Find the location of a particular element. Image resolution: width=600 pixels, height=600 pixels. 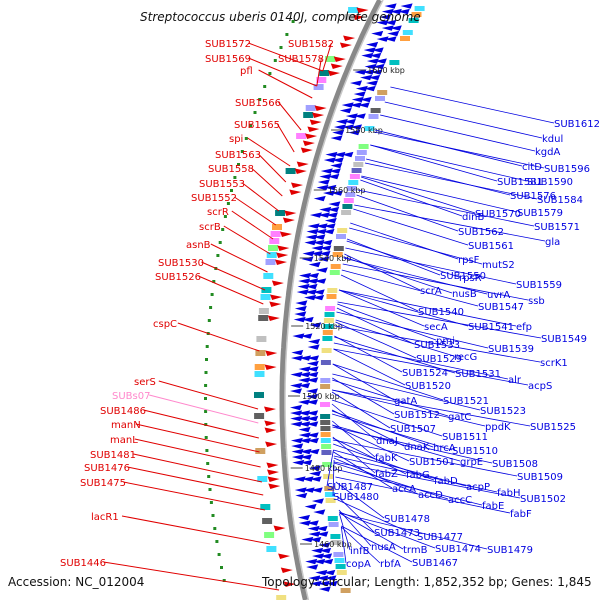

reverse-gene-label: hrcA is located at coordinates (444, 448).